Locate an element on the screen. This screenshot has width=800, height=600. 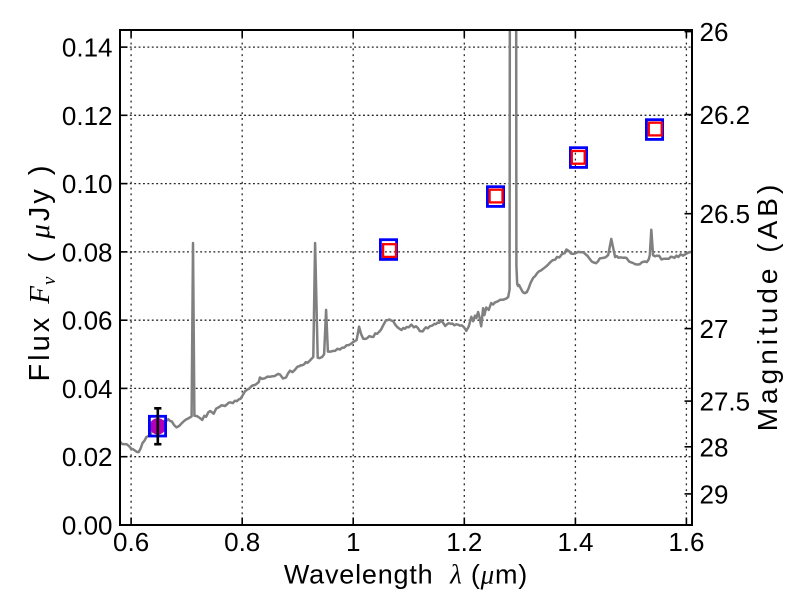
svg-text: Wavelength λ (μm) is located at coordinates (406, 575).